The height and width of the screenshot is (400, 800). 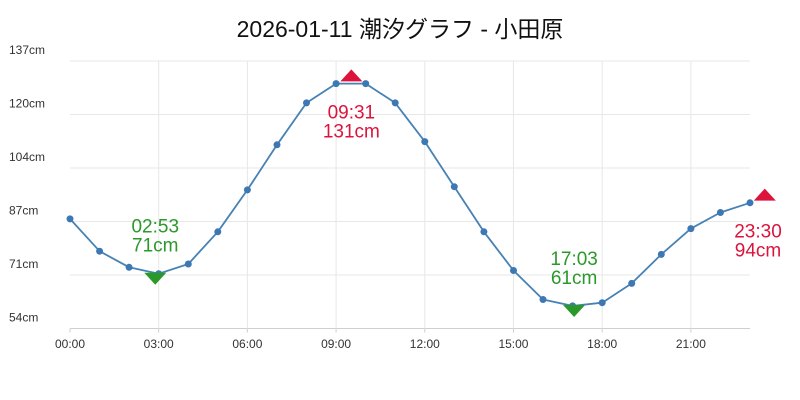 What do you see at coordinates (27, 157) in the screenshot?
I see `y-tick-label: 104cm` at bounding box center [27, 157].